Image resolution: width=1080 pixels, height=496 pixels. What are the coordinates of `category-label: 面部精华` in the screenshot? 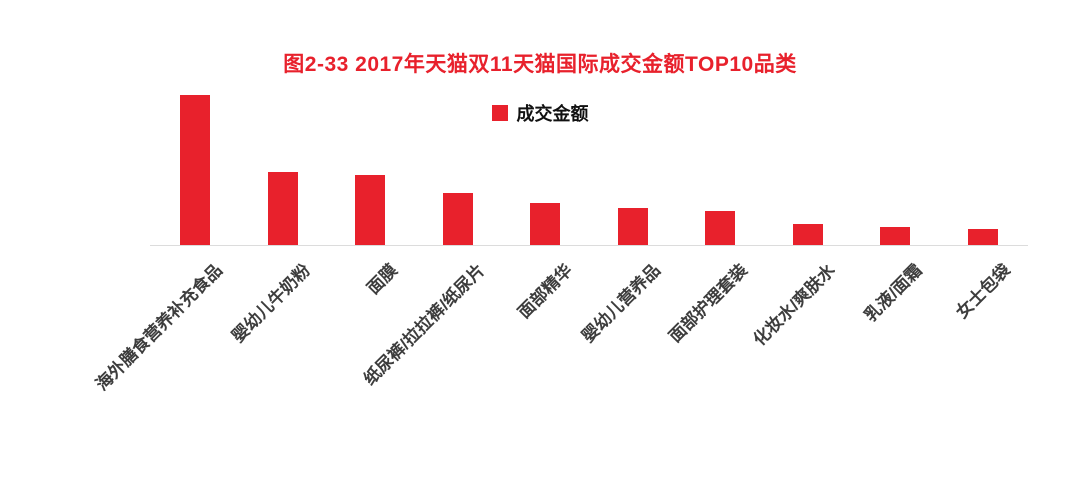 It's located at (545, 291).